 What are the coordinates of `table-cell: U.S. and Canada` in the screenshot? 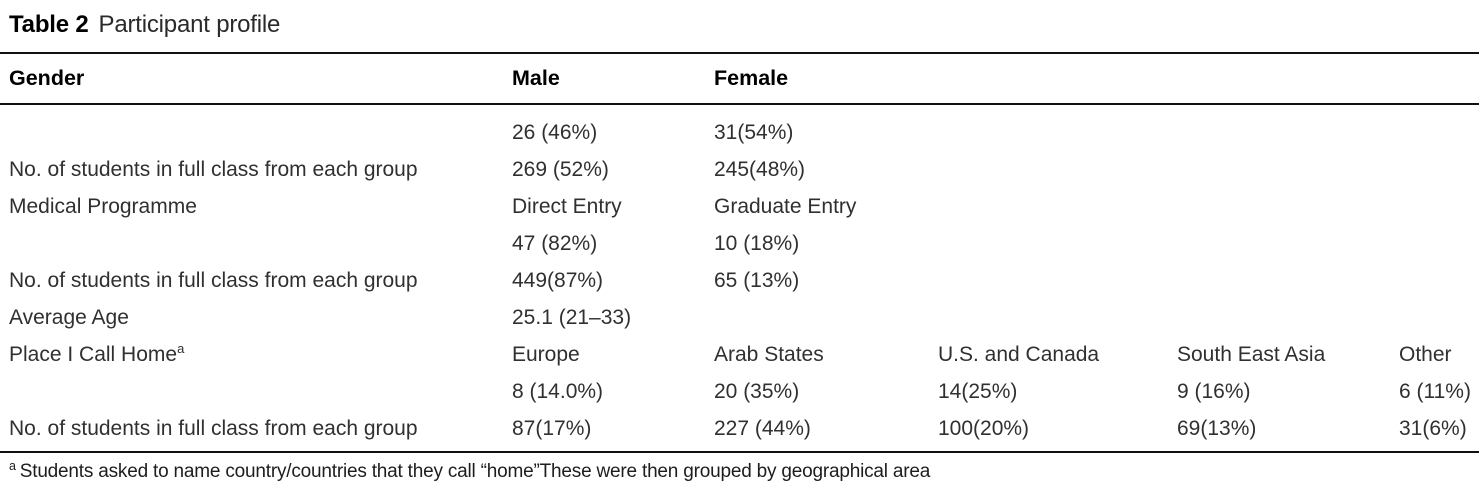 It's located at (1019, 354).